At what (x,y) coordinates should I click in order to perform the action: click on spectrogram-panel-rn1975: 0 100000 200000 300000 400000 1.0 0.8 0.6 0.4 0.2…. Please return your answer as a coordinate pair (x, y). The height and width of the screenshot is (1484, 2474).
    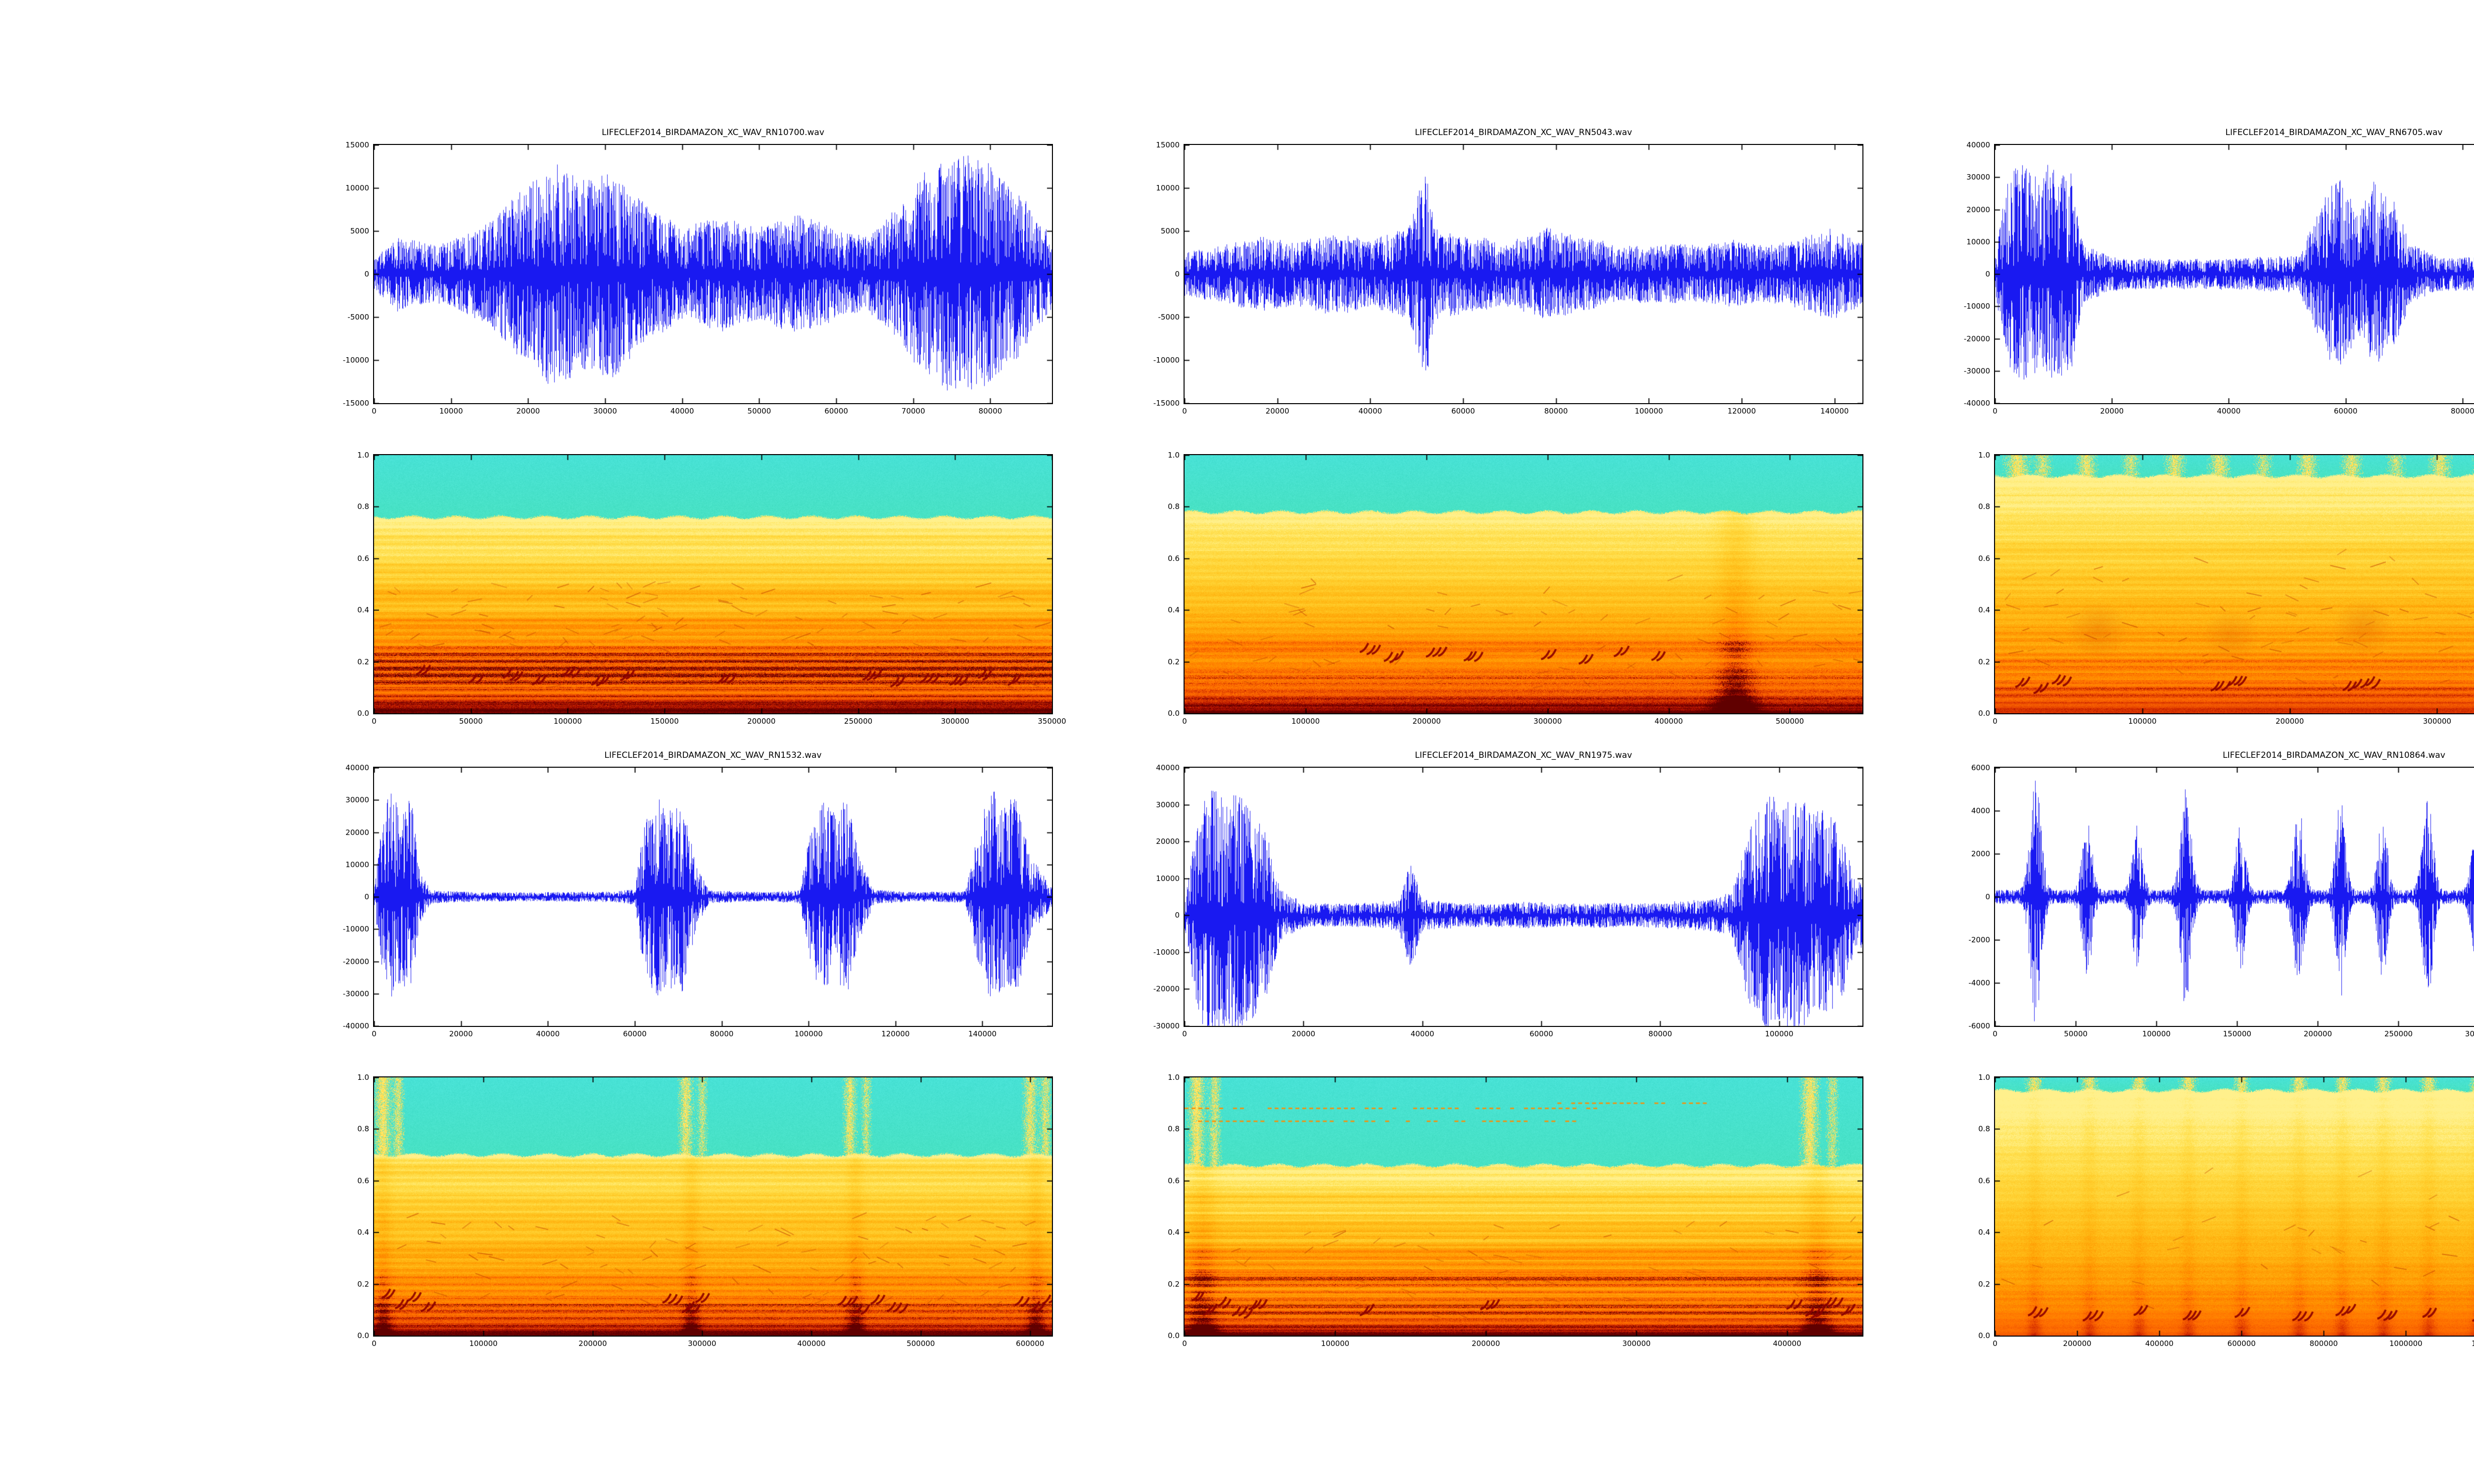
    Looking at the image, I should click on (1516, 1210).